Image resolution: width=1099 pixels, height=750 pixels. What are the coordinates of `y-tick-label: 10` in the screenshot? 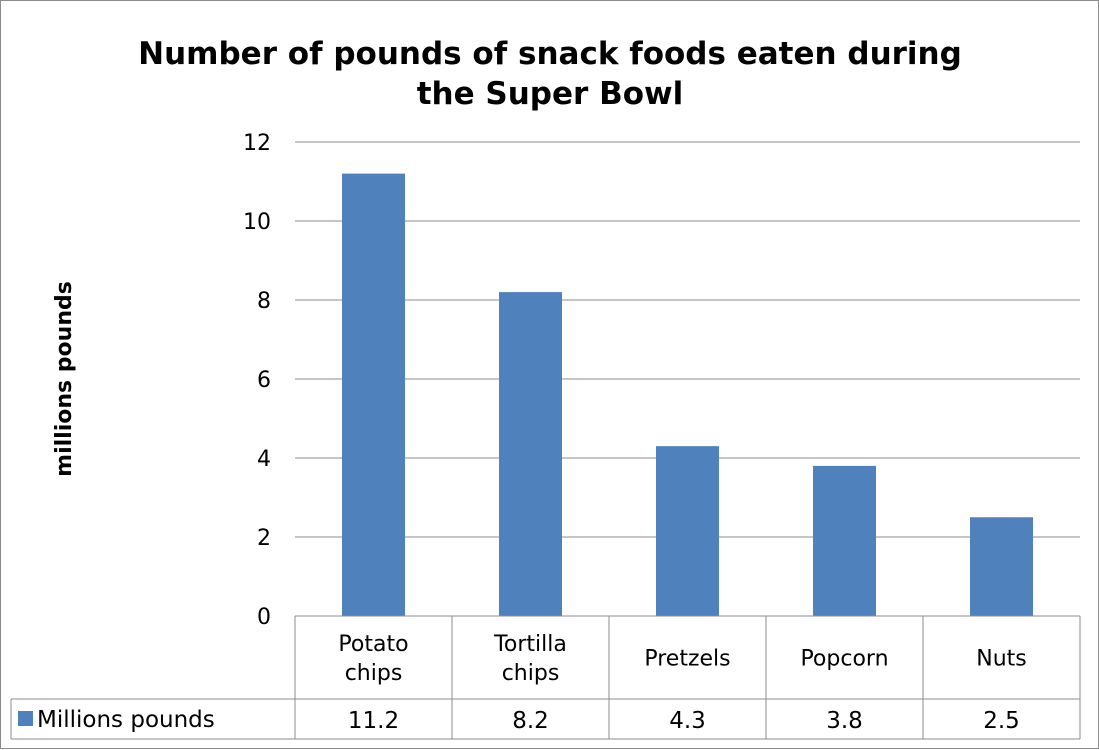 It's located at (257, 222).